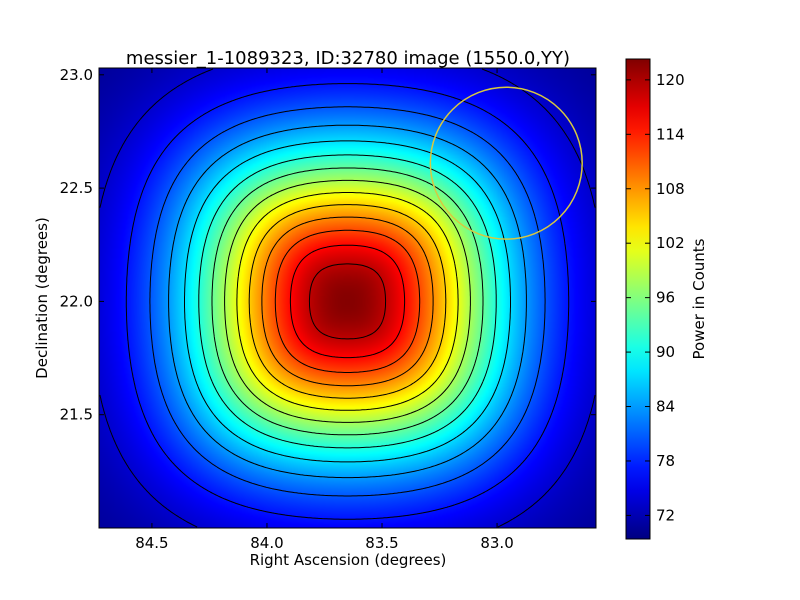  What do you see at coordinates (670, 134) in the screenshot?
I see `colorbar-tick-label: 114` at bounding box center [670, 134].